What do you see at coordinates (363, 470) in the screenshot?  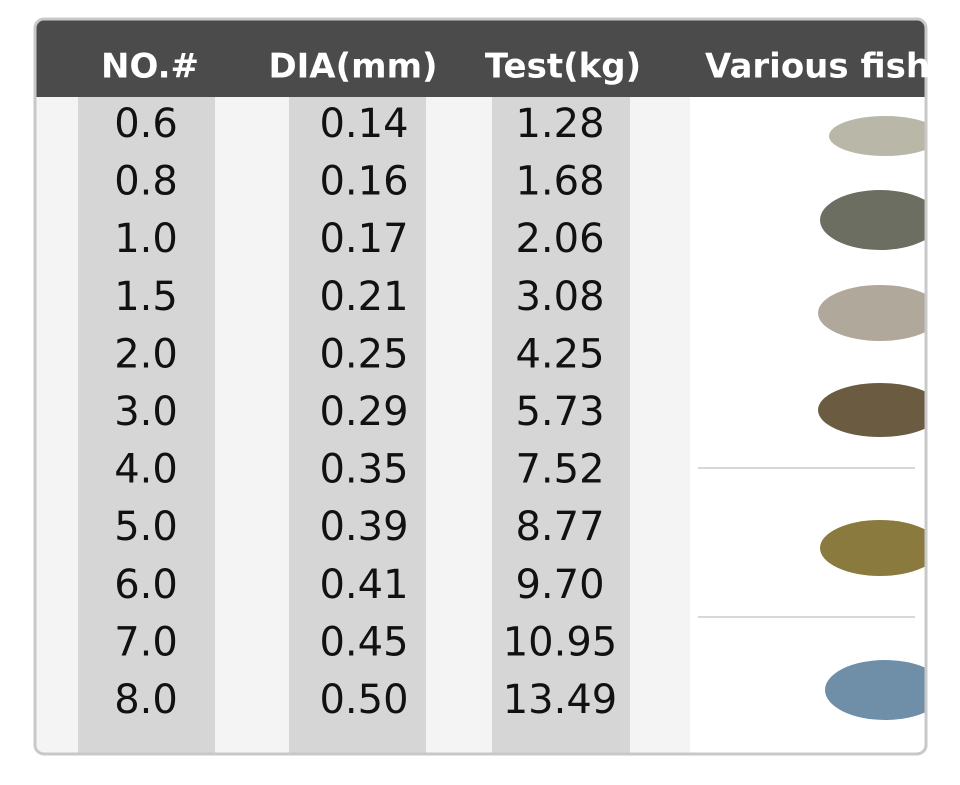 I see `cell: 0.35` at bounding box center [363, 470].